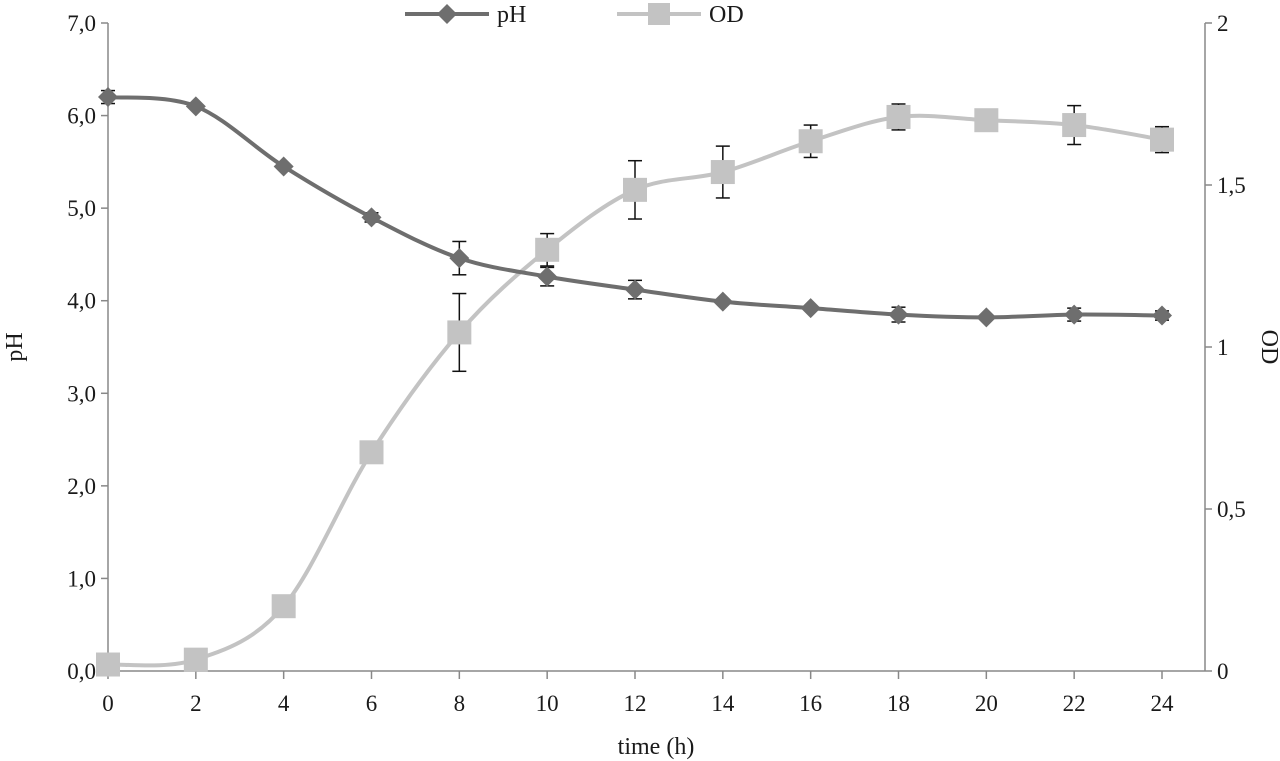 This screenshot has height=761, width=1280. Describe the element at coordinates (659, 14) in the screenshot. I see `legend-marker-OD` at that location.